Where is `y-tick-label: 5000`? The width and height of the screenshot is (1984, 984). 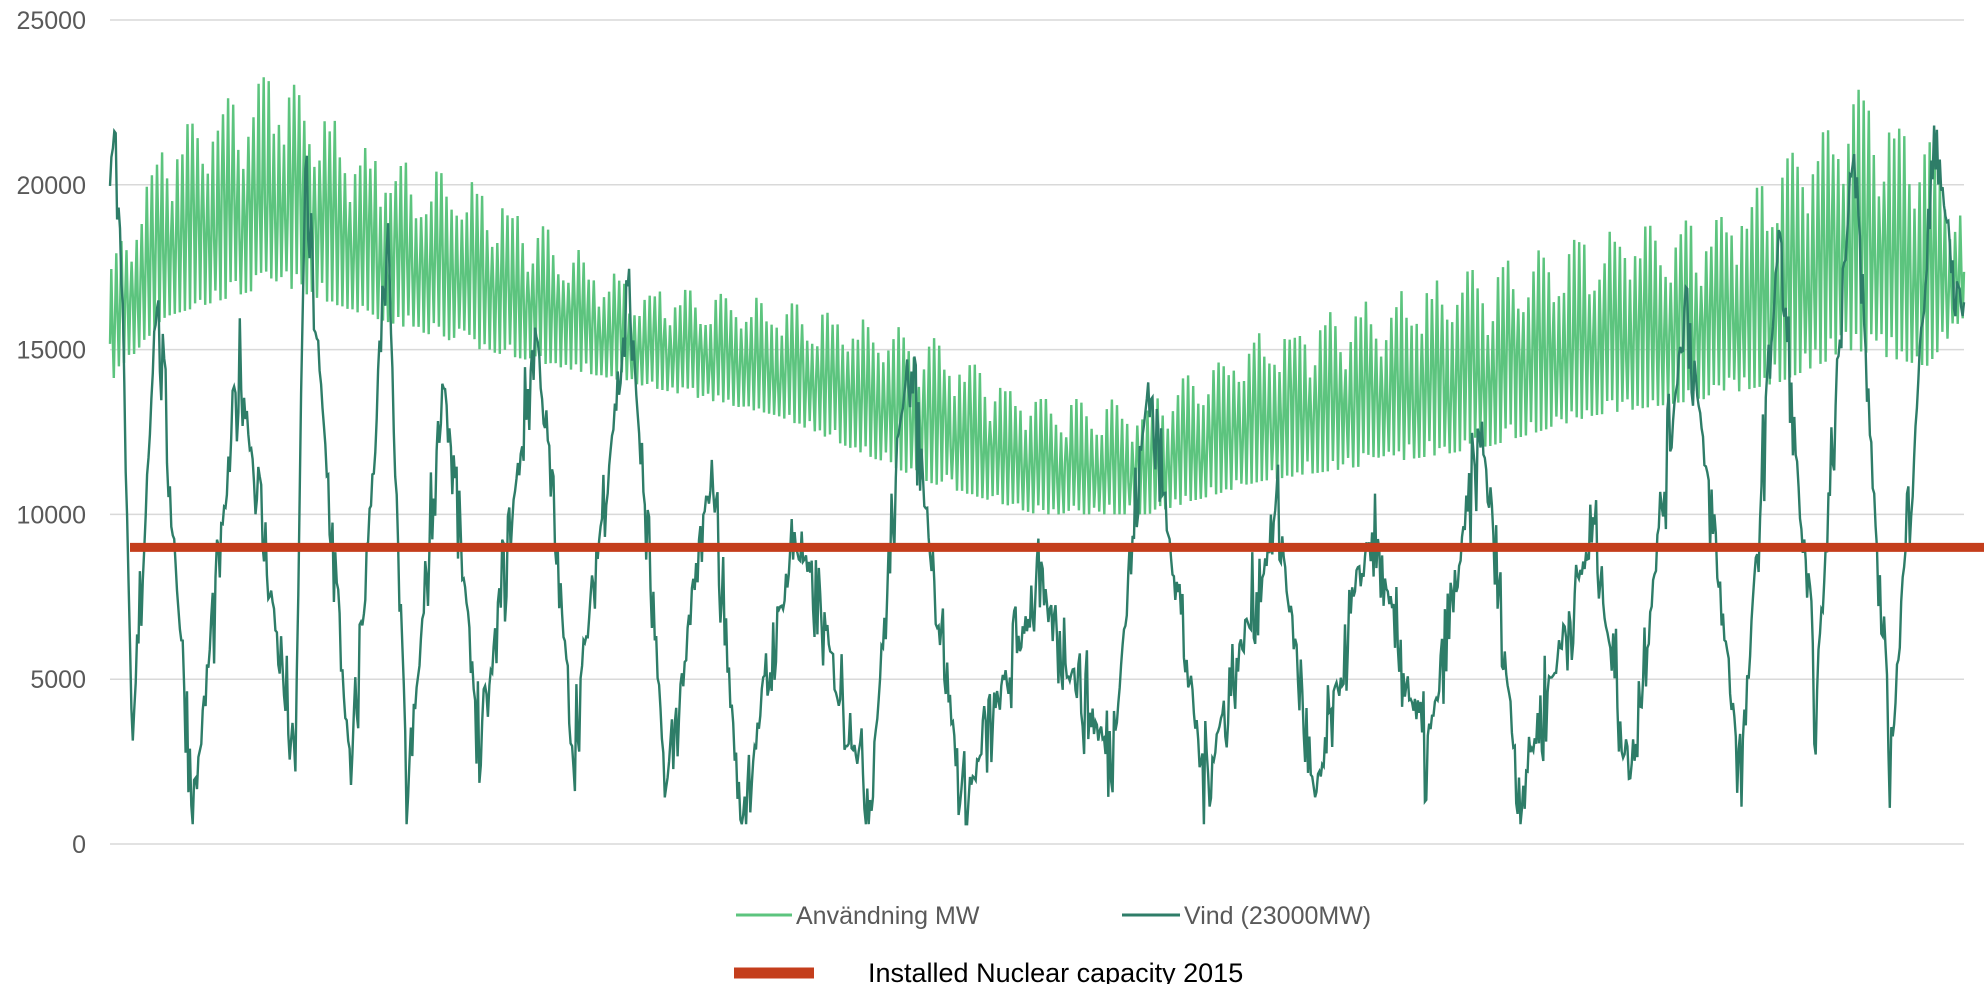 y-tick-label: 5000 is located at coordinates (58, 680).